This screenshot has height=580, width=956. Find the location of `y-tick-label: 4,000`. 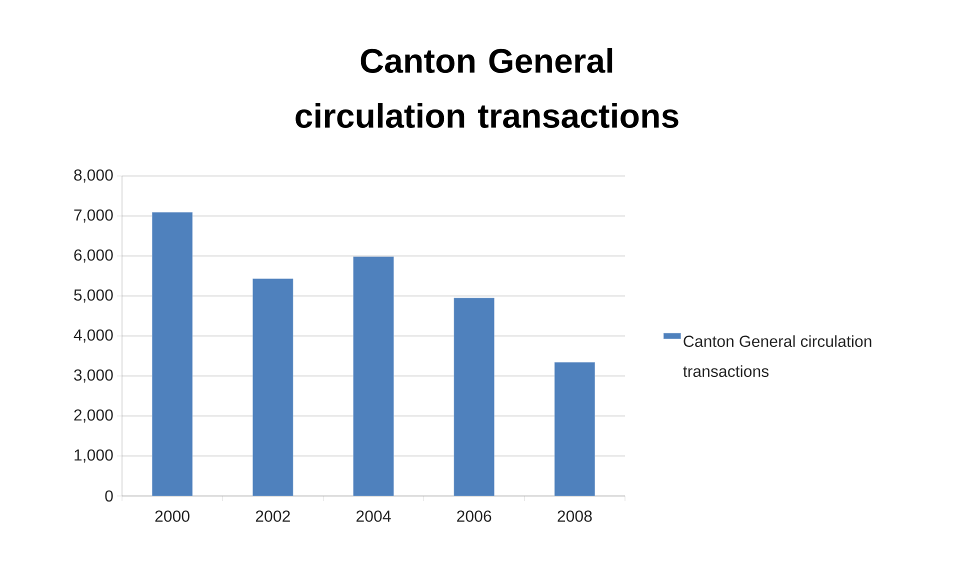

y-tick-label: 4,000 is located at coordinates (93, 336).